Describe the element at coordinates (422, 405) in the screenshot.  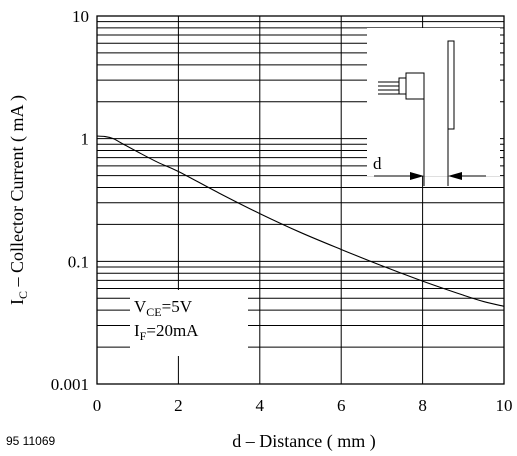
I see `x-tick-label-4: 8` at that location.